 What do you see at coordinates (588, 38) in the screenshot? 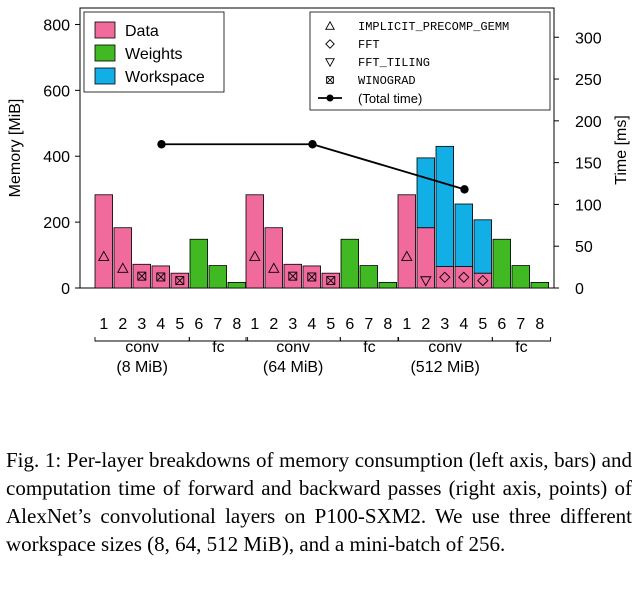
I see `right-axis-tick-label: 300` at bounding box center [588, 38].